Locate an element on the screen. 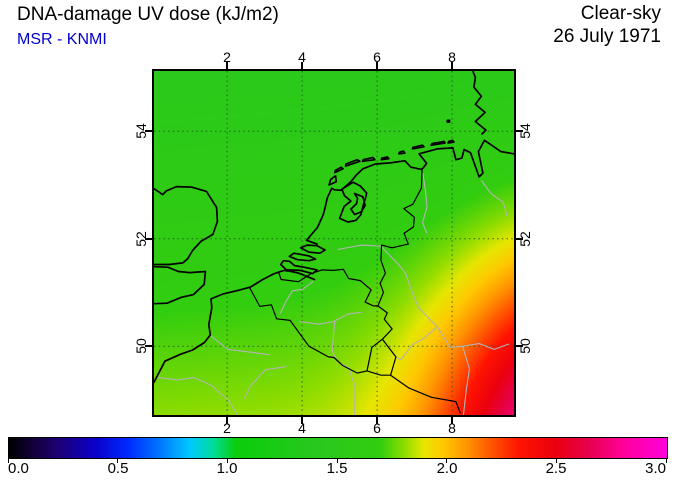 The height and width of the screenshot is (480, 676). colorbar-label: 2.5 is located at coordinates (556, 468).